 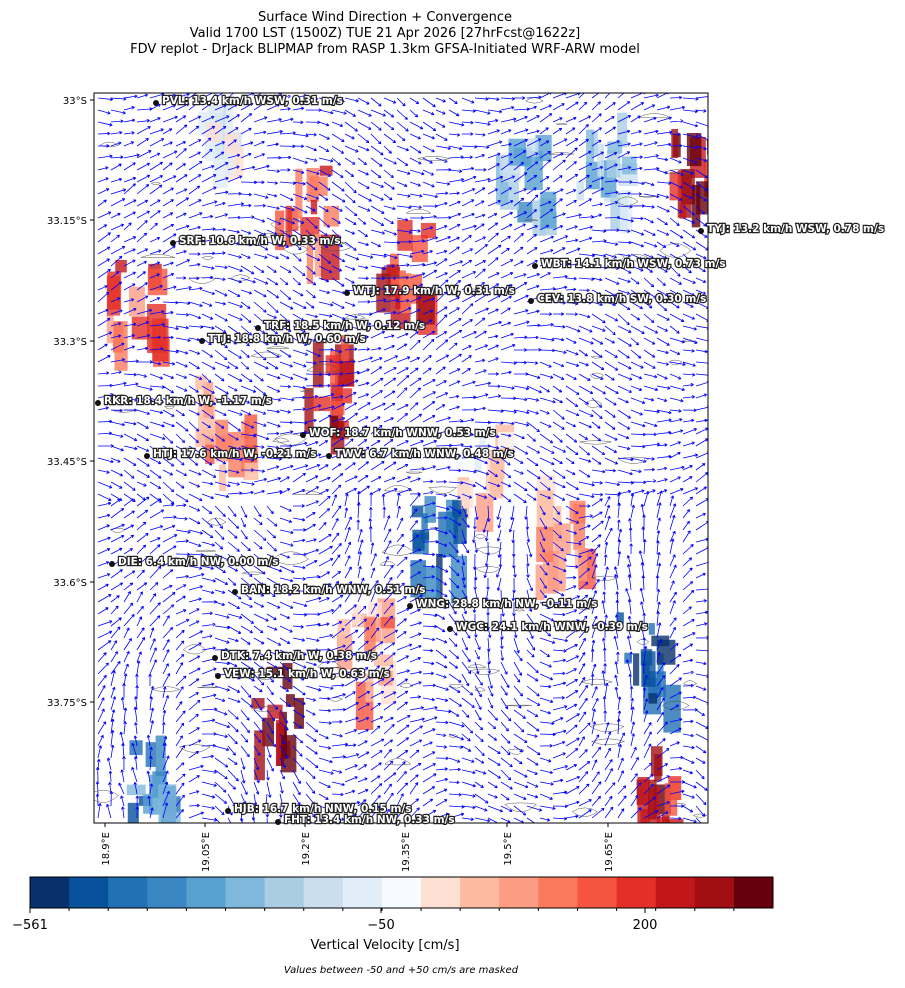 What do you see at coordinates (402, 433) in the screenshot?
I see `station-label: WOF: 18.7 km/h WNW, 0.53 m/s` at bounding box center [402, 433].